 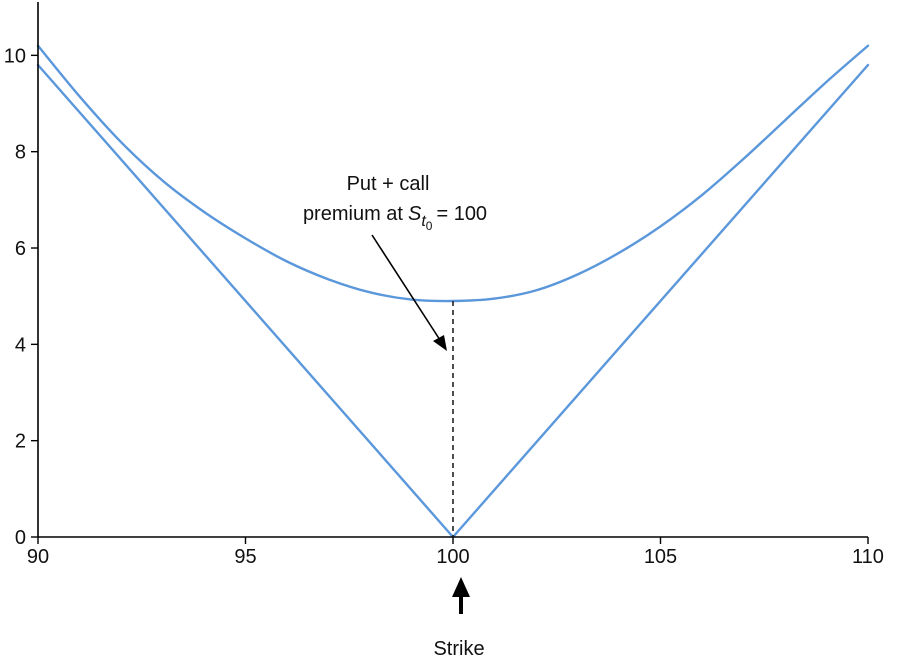 I want to click on strike-label: Strike, so click(x=458, y=649).